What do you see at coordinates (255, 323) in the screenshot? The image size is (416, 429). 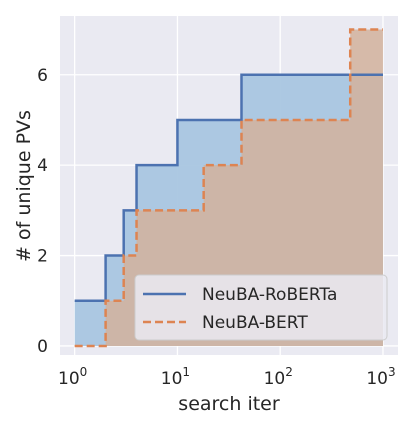 I see `legend-label-neuba-bert: NeuBA-BERT` at bounding box center [255, 323].